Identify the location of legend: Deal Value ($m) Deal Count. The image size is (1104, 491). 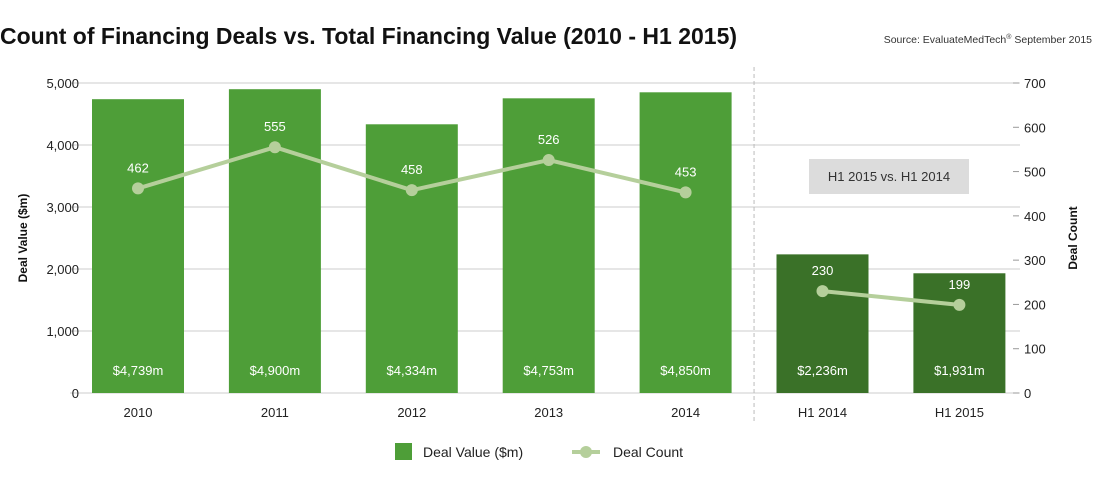
(539, 451).